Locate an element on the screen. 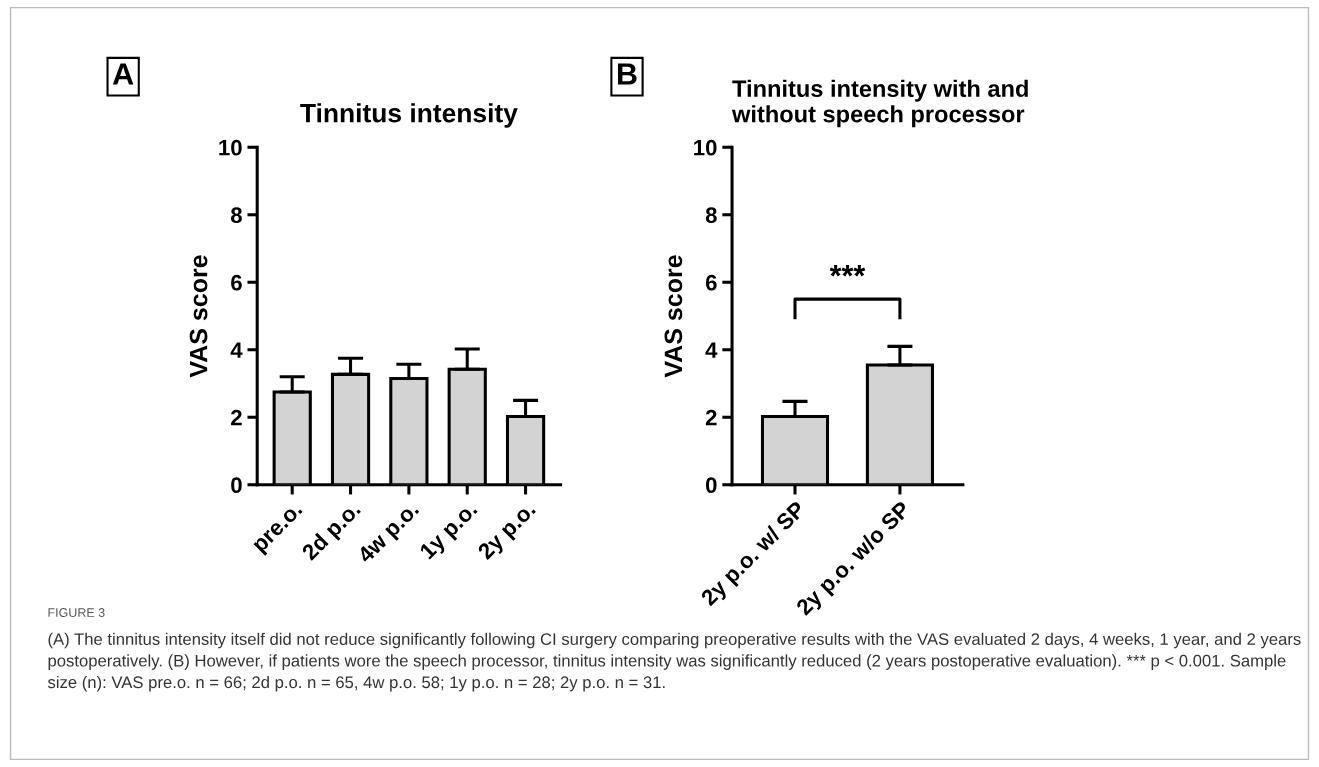 The height and width of the screenshot is (767, 1319). text: B is located at coordinates (627, 74).